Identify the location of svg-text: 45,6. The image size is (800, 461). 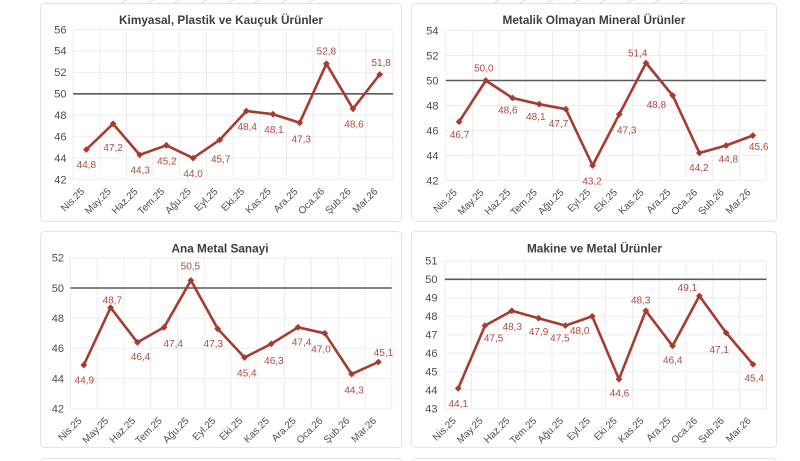
(759, 147).